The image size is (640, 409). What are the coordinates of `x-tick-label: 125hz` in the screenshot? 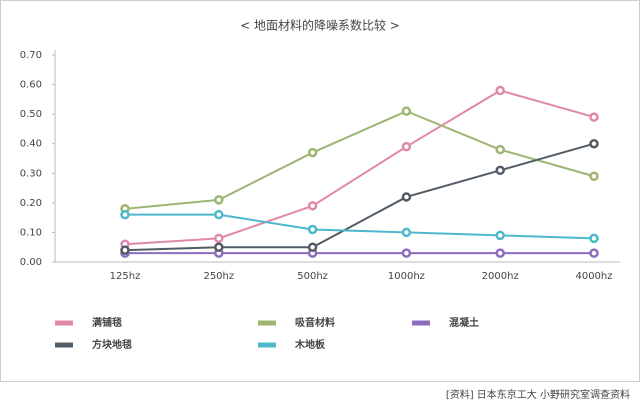 It's located at (125, 276).